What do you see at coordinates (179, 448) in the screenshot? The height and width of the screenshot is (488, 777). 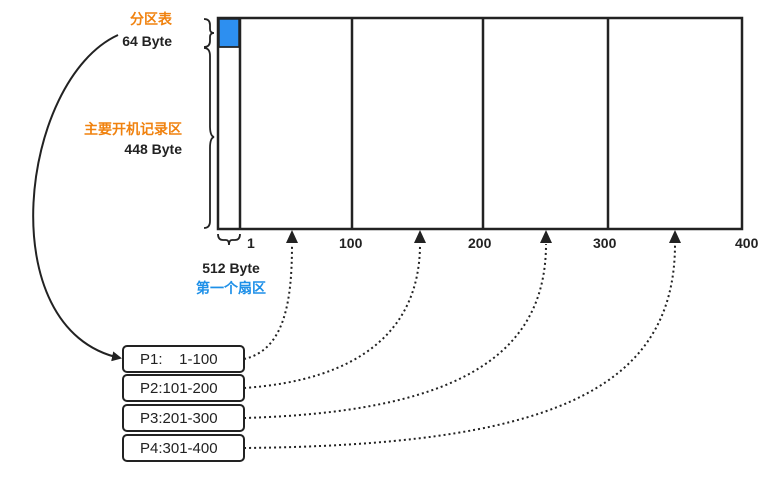 I see `partition-label-p4: P4:301-400` at bounding box center [179, 448].